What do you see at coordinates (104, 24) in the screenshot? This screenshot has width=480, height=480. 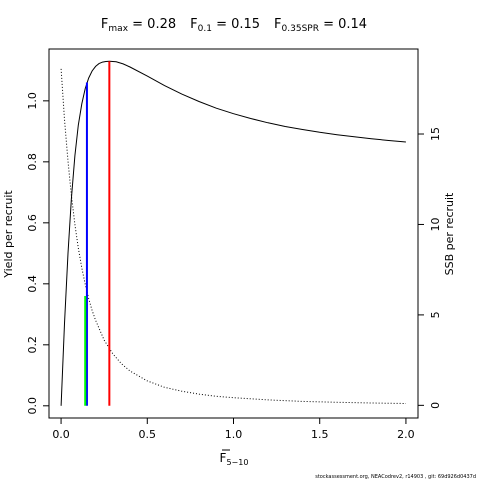 I see `title-fmax-main: F` at bounding box center [104, 24].